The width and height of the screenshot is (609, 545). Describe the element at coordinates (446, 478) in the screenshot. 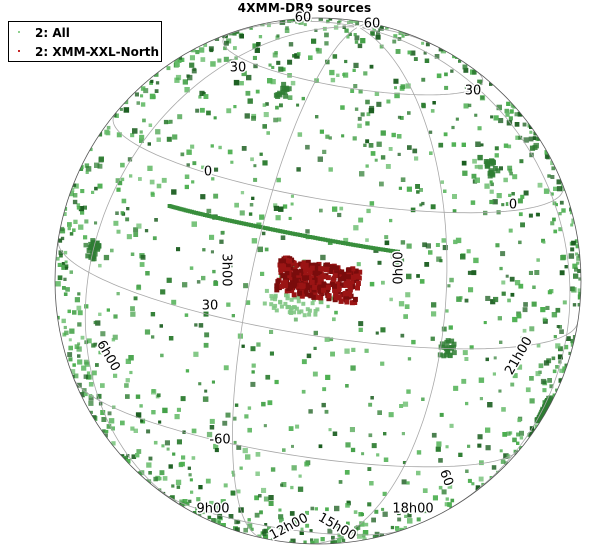

I see `grid-label-8: 60` at that location.